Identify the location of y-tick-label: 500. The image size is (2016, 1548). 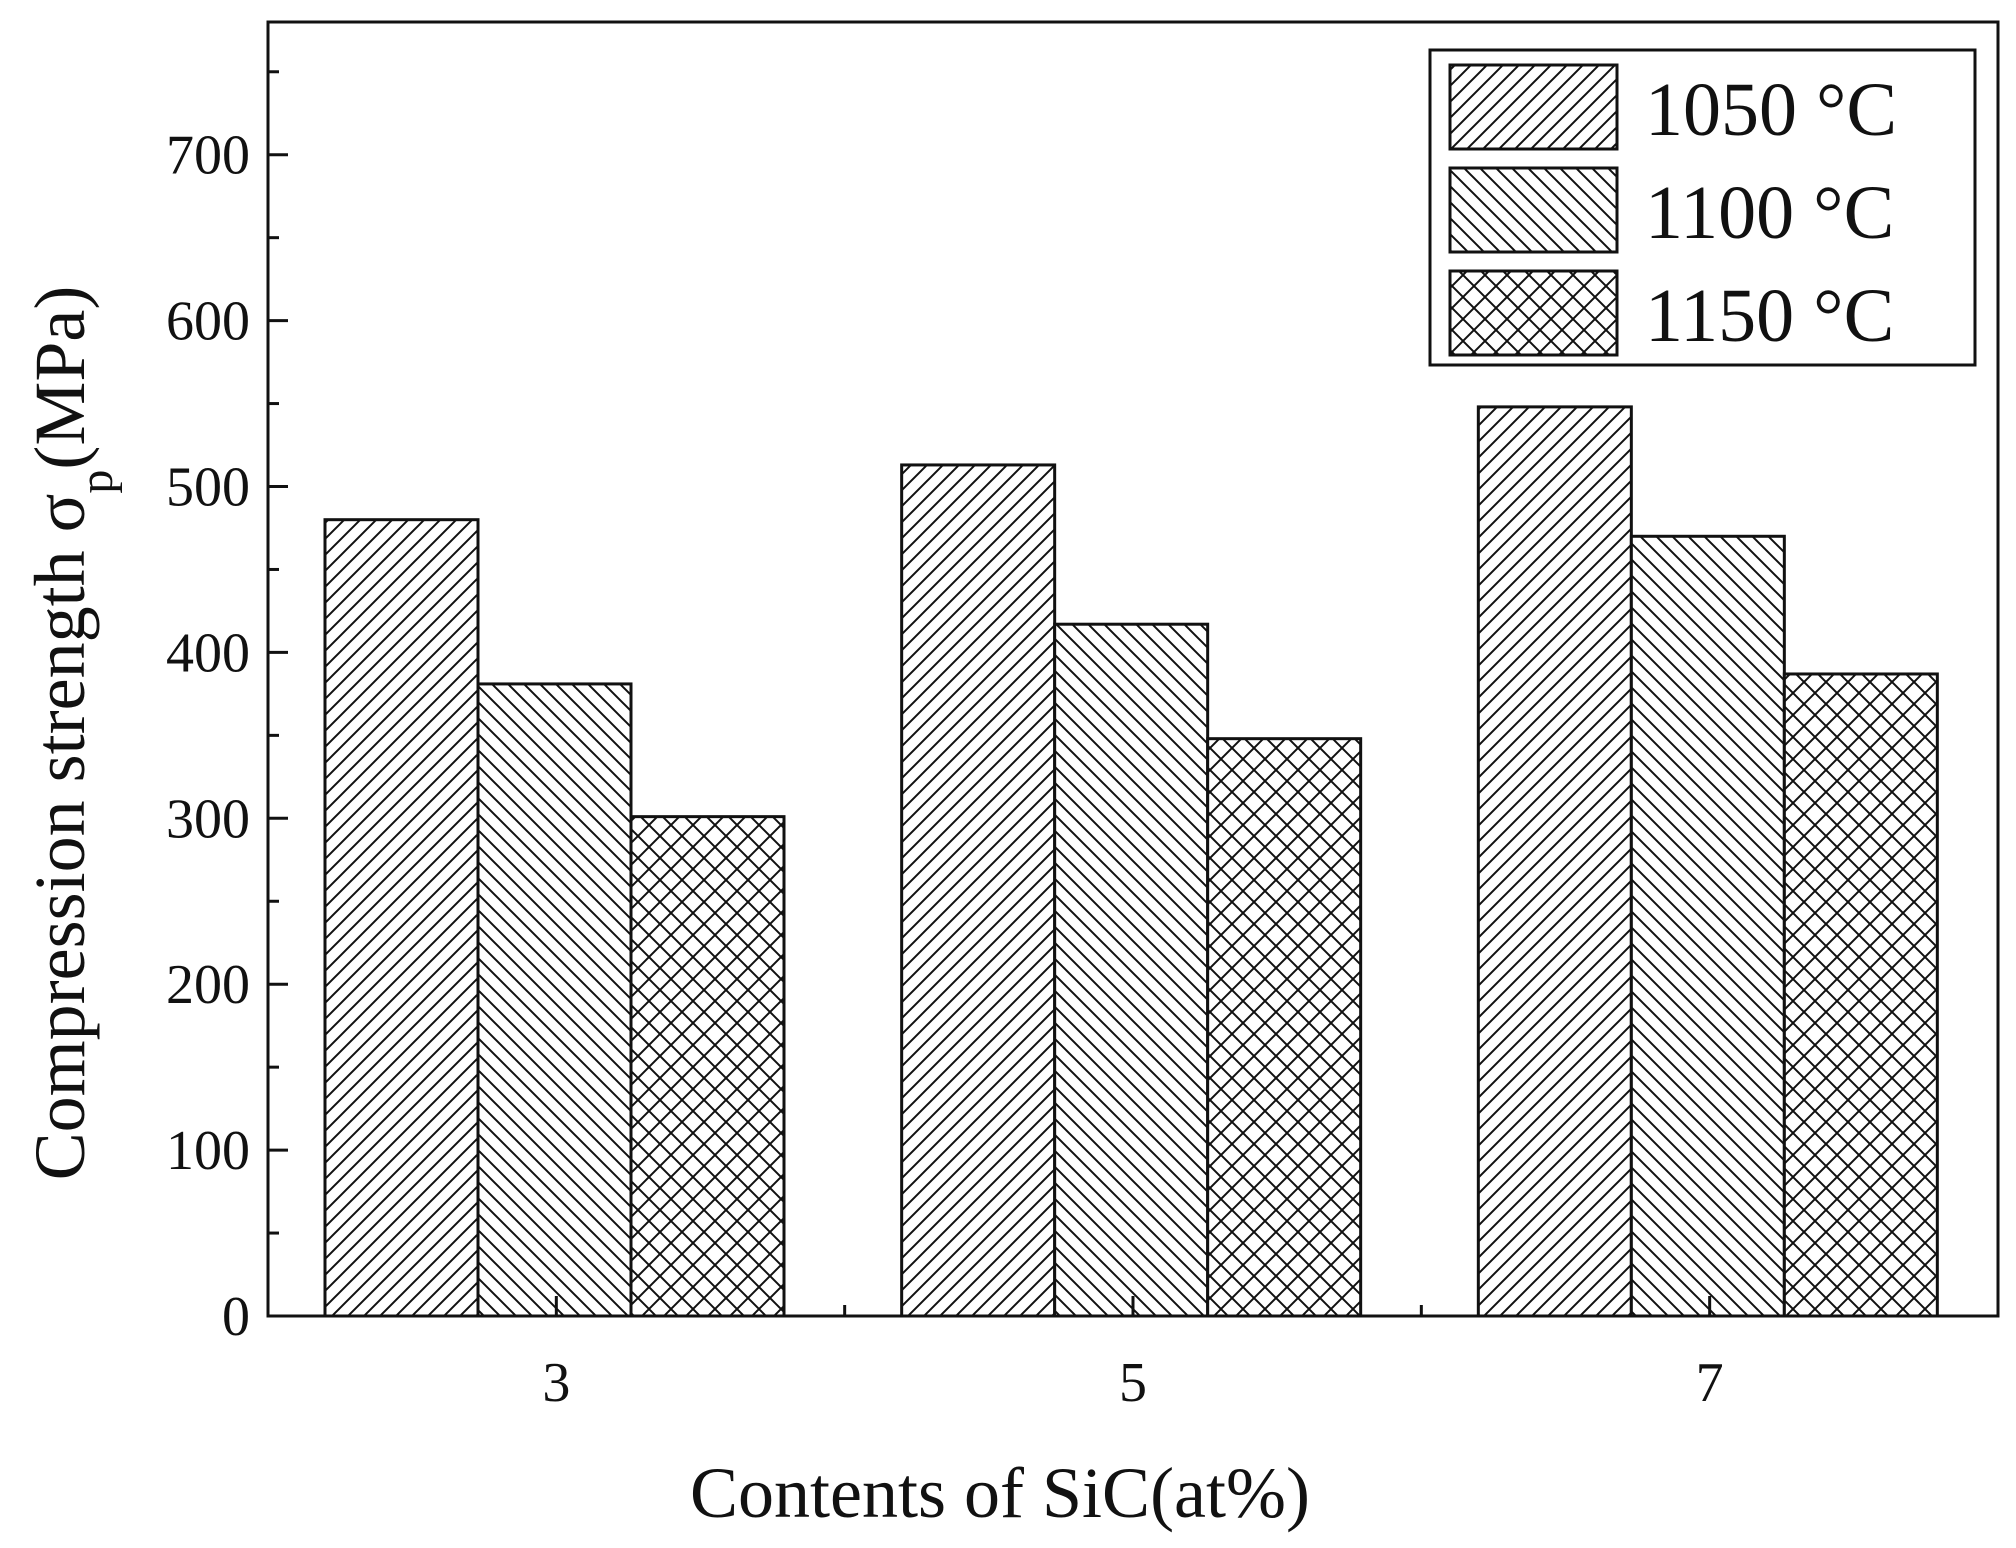
(208, 488).